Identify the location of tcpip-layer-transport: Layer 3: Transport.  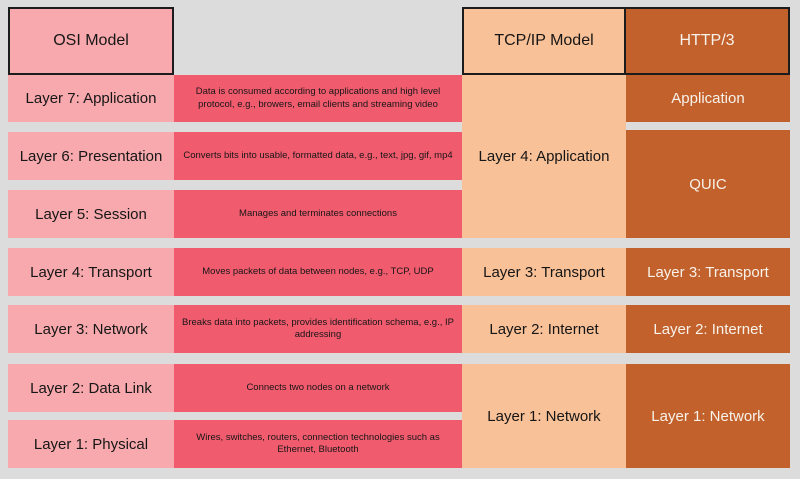
(544, 272).